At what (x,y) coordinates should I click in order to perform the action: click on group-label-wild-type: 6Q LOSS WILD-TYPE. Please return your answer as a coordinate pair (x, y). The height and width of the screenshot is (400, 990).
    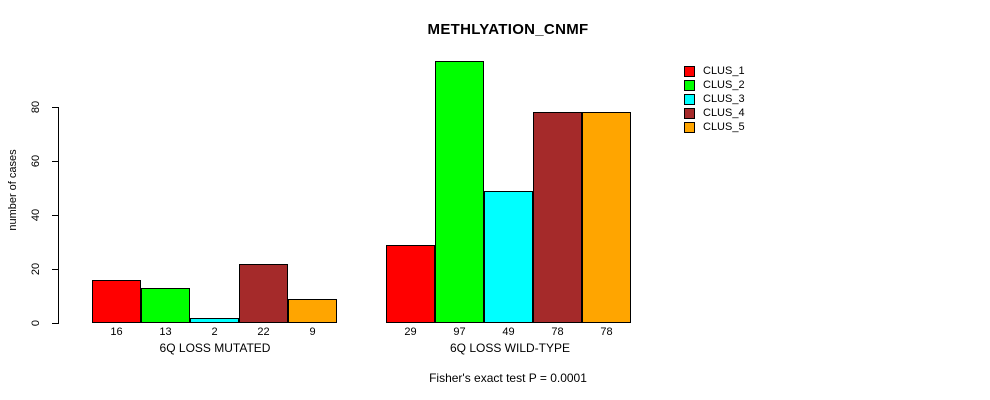
    Looking at the image, I should click on (510, 348).